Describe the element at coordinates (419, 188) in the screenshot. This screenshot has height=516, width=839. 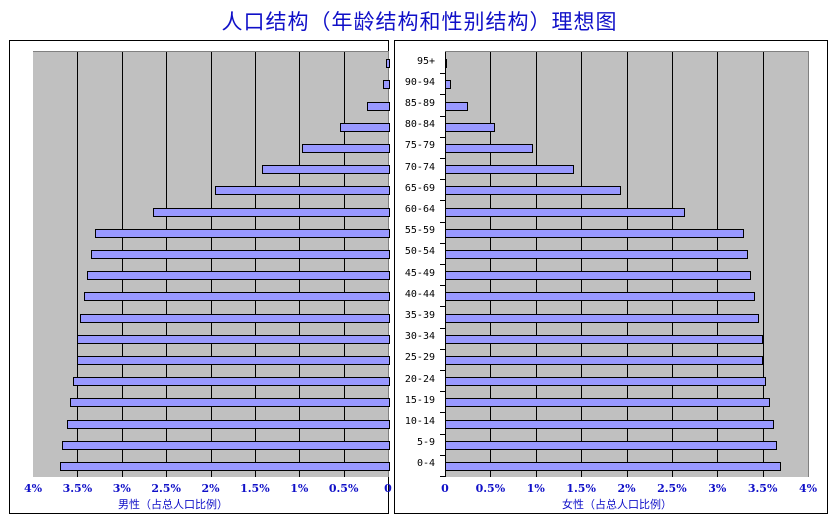
I see `age-group-label: 65-69` at that location.